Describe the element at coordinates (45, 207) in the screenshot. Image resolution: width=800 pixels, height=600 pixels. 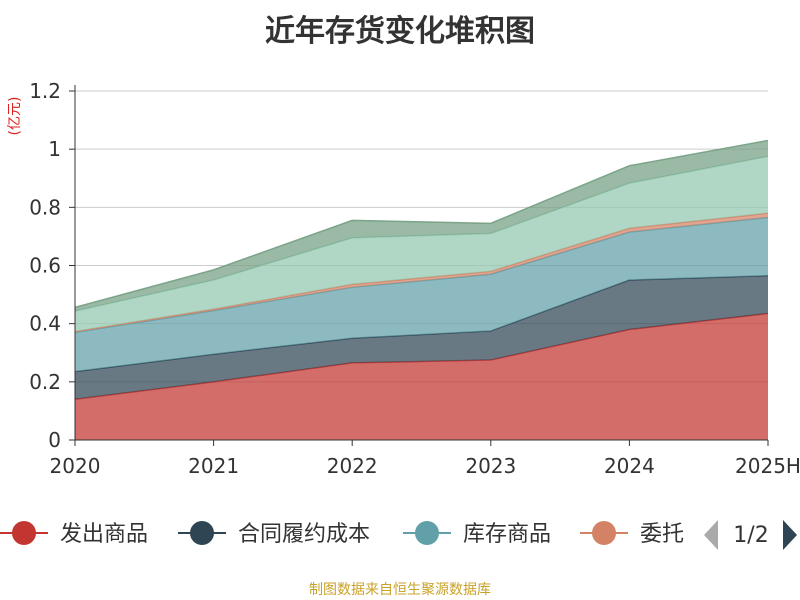
I see `y-tick-label: 0.8` at that location.